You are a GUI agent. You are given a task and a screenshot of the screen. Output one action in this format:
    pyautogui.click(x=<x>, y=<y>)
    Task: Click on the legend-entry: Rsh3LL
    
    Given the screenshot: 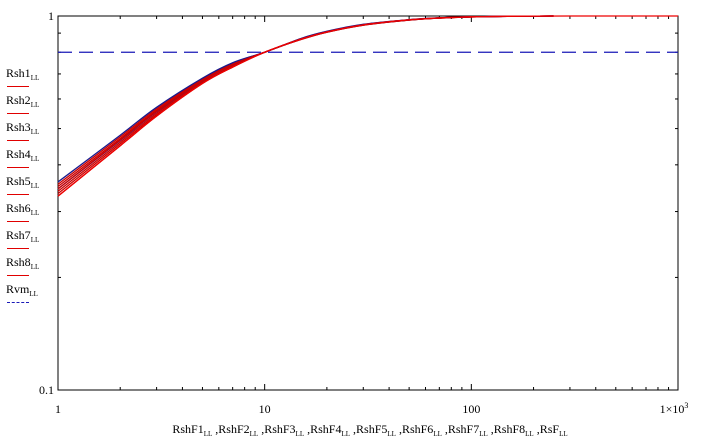 What is the action you would take?
    pyautogui.click(x=22, y=133)
    